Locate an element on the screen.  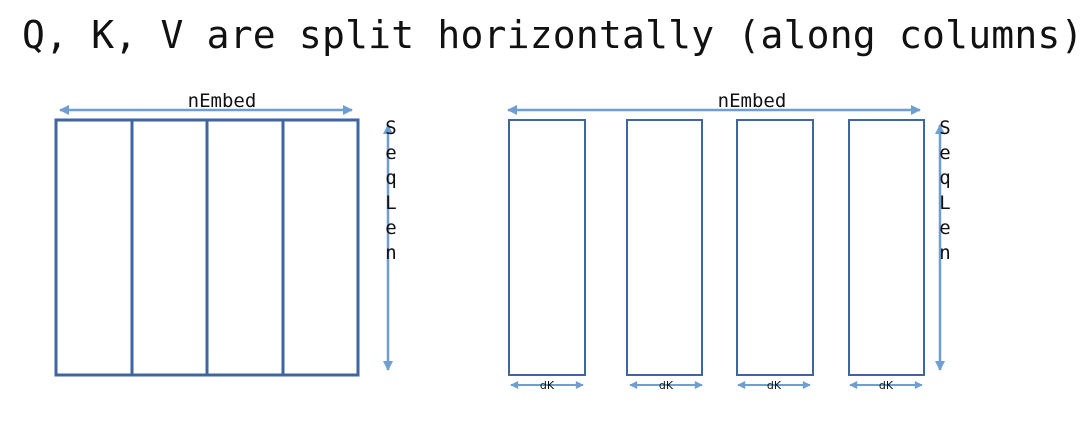
left-height-label: SeqLen is located at coordinates (391, 192).